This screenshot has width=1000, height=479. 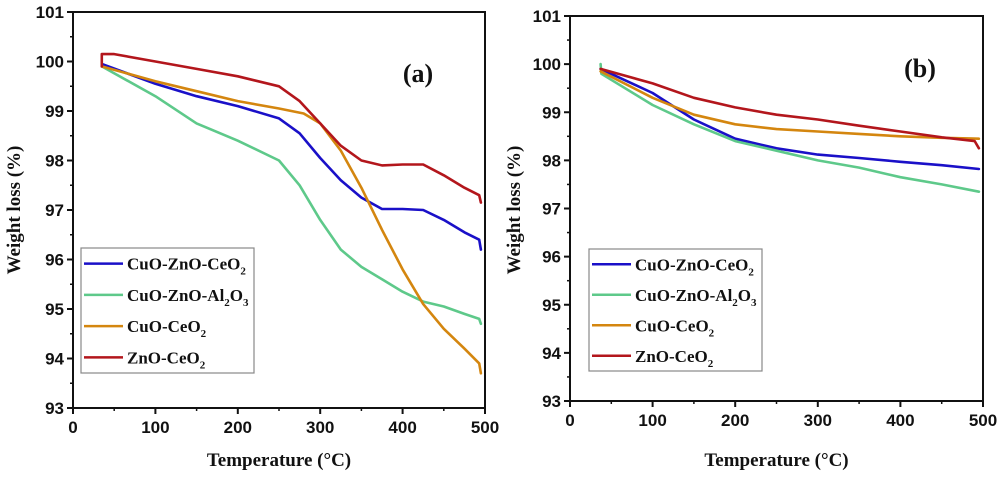 What do you see at coordinates (418, 73) in the screenshot?
I see `panel-label: (a)` at bounding box center [418, 73].